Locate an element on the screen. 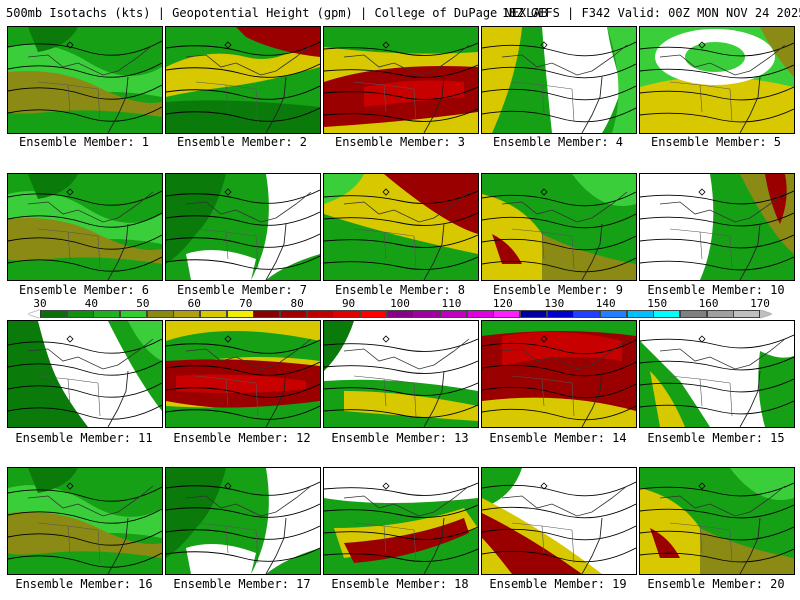  colorbar-tick-label: 90 is located at coordinates (348, 303).